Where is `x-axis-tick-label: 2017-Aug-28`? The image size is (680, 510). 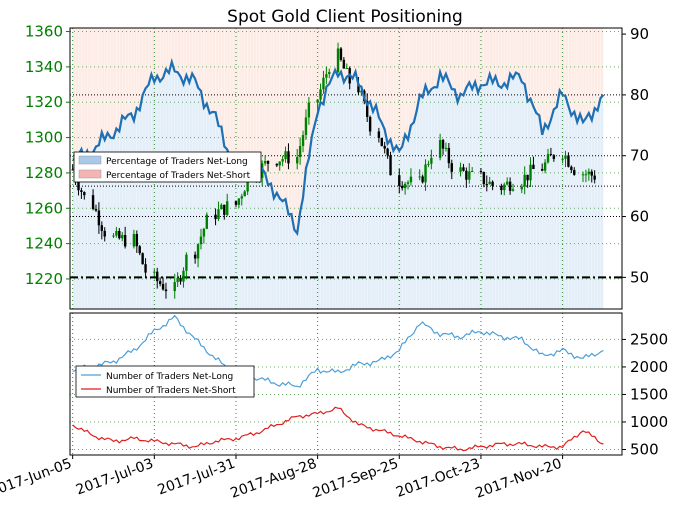 x-axis-tick-label: 2017-Aug-28 is located at coordinates (273, 479).